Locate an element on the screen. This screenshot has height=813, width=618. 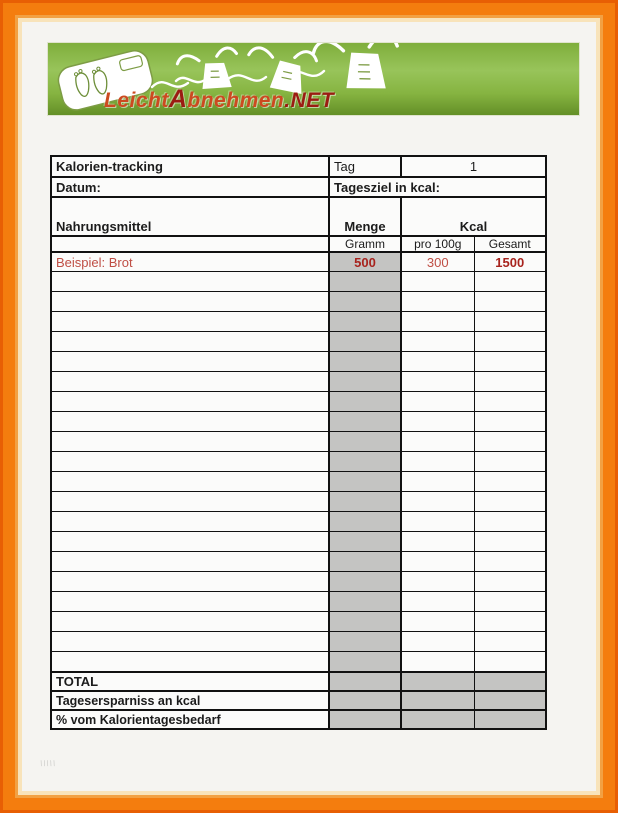
percent-kcal-cell is located at coordinates (510, 719).